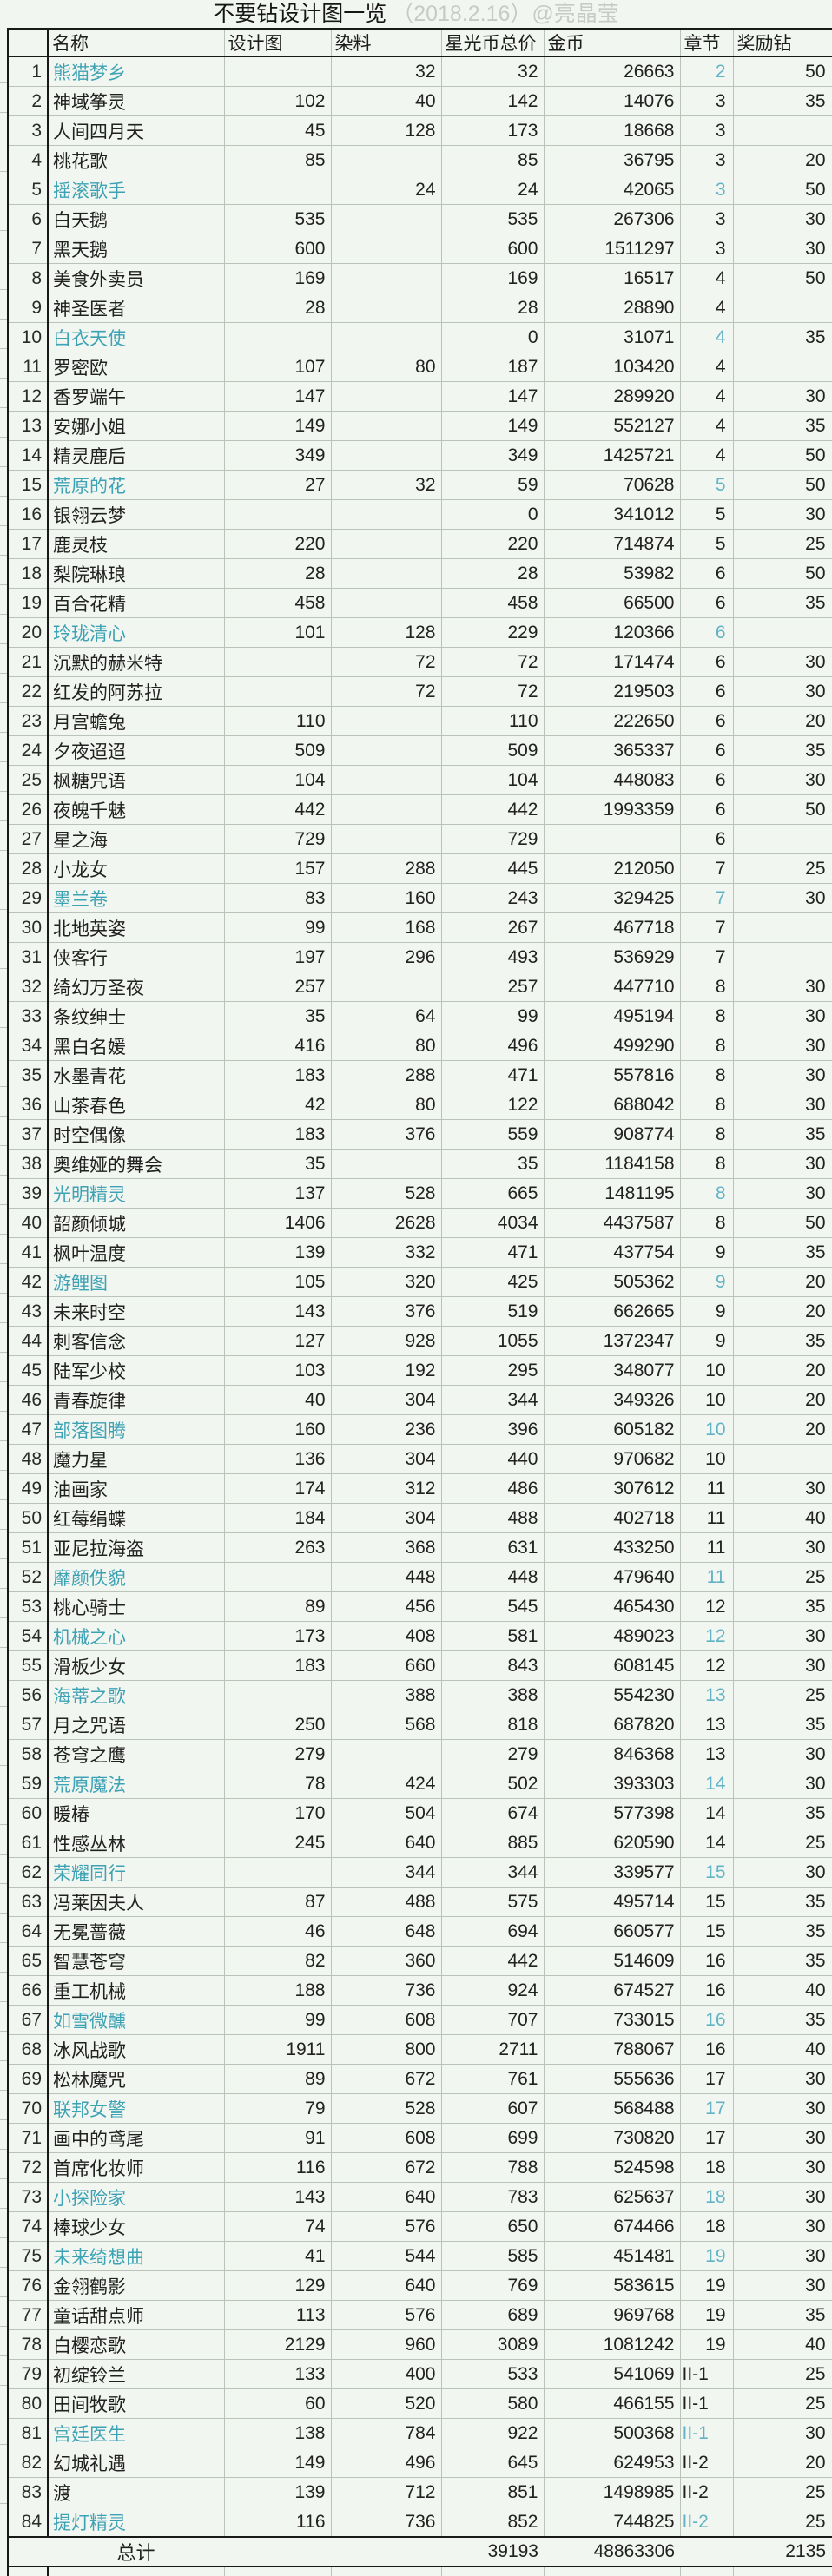 The image size is (832, 2576). Describe the element at coordinates (612, 2463) in the screenshot. I see `cell-gold: 624953` at that location.